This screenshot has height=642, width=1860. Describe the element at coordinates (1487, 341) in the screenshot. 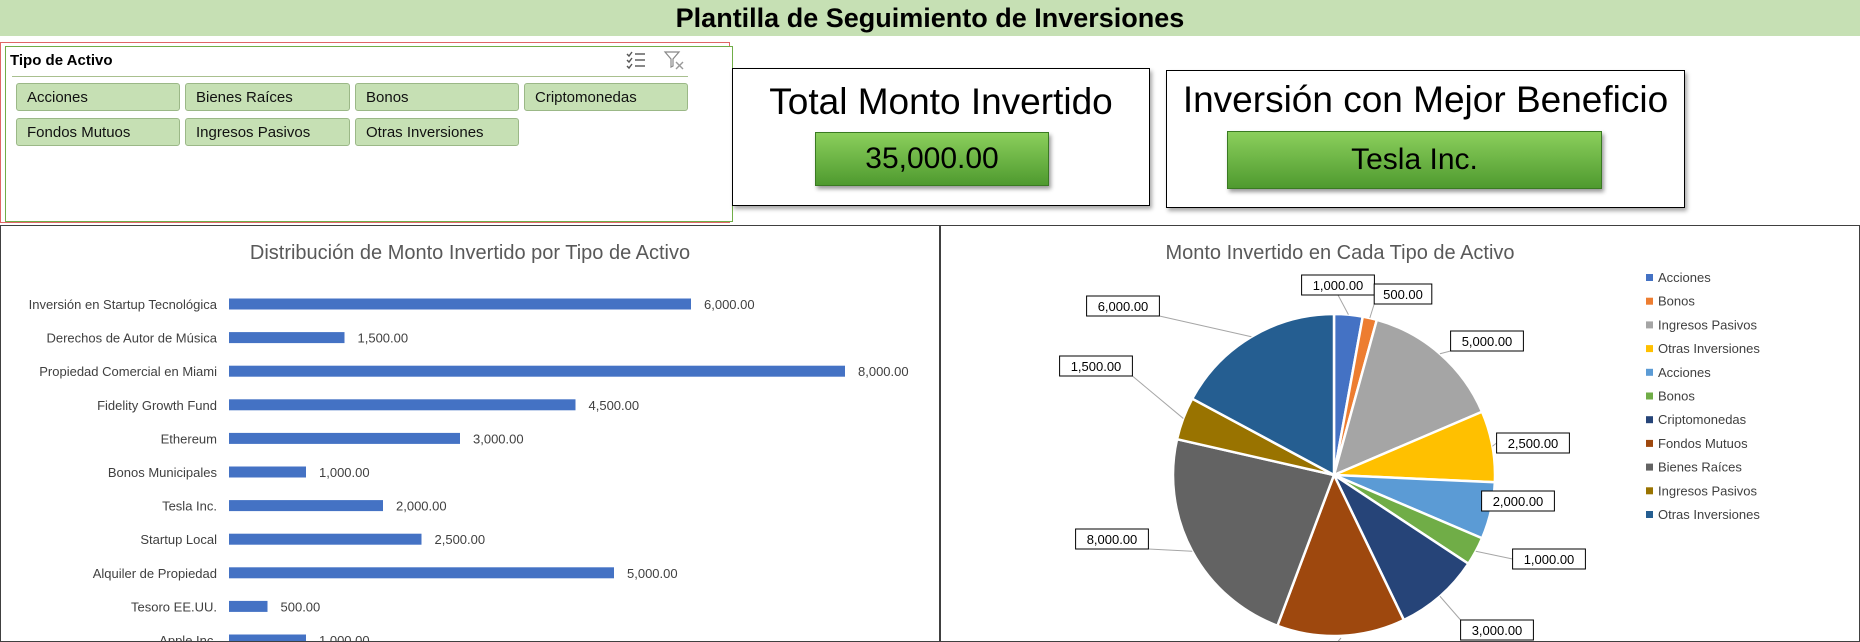

I see `pie-data-label: 5,000.00` at that location.